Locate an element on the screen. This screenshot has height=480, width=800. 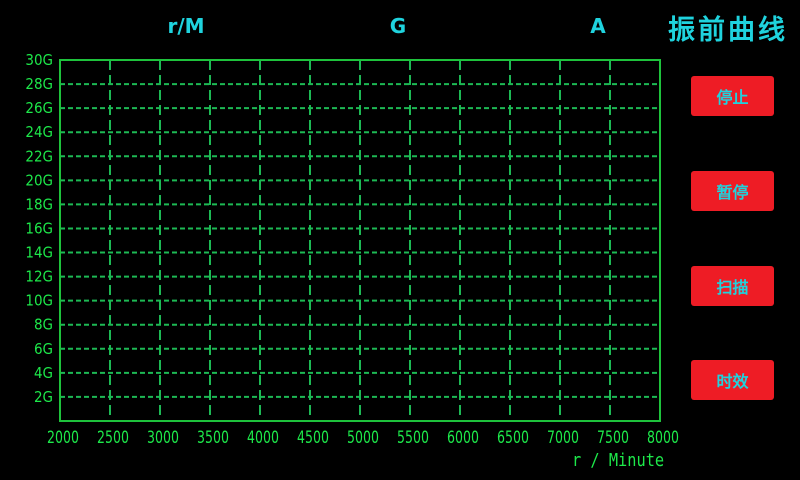
y-tick-label: 26G is located at coordinates (39, 108).